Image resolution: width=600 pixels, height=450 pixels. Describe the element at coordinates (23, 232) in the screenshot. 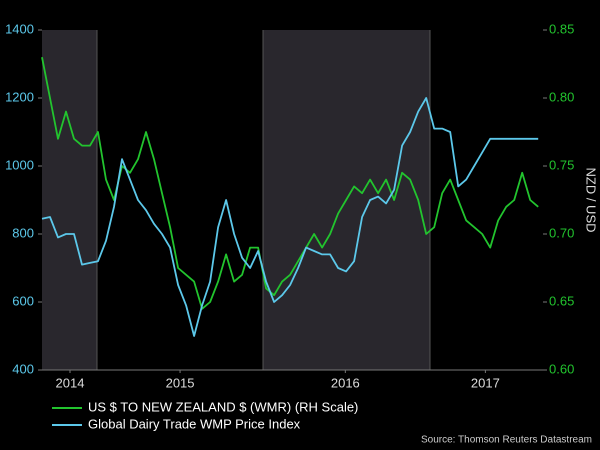

I see `y-tick-label: 800` at that location.